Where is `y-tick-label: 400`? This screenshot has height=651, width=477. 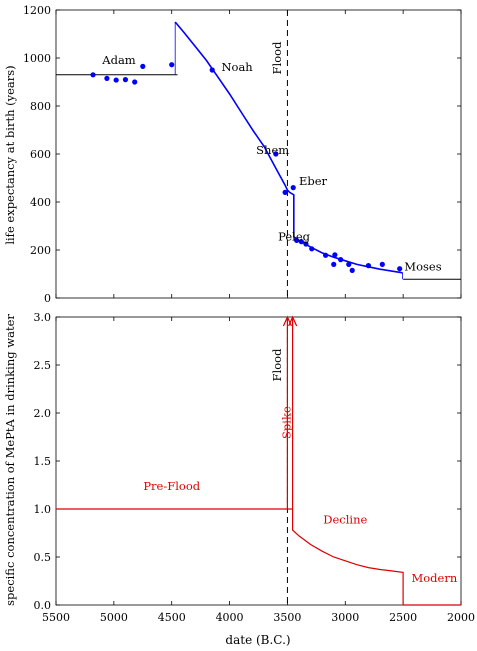
y-tick-label: 400 is located at coordinates (40, 202).